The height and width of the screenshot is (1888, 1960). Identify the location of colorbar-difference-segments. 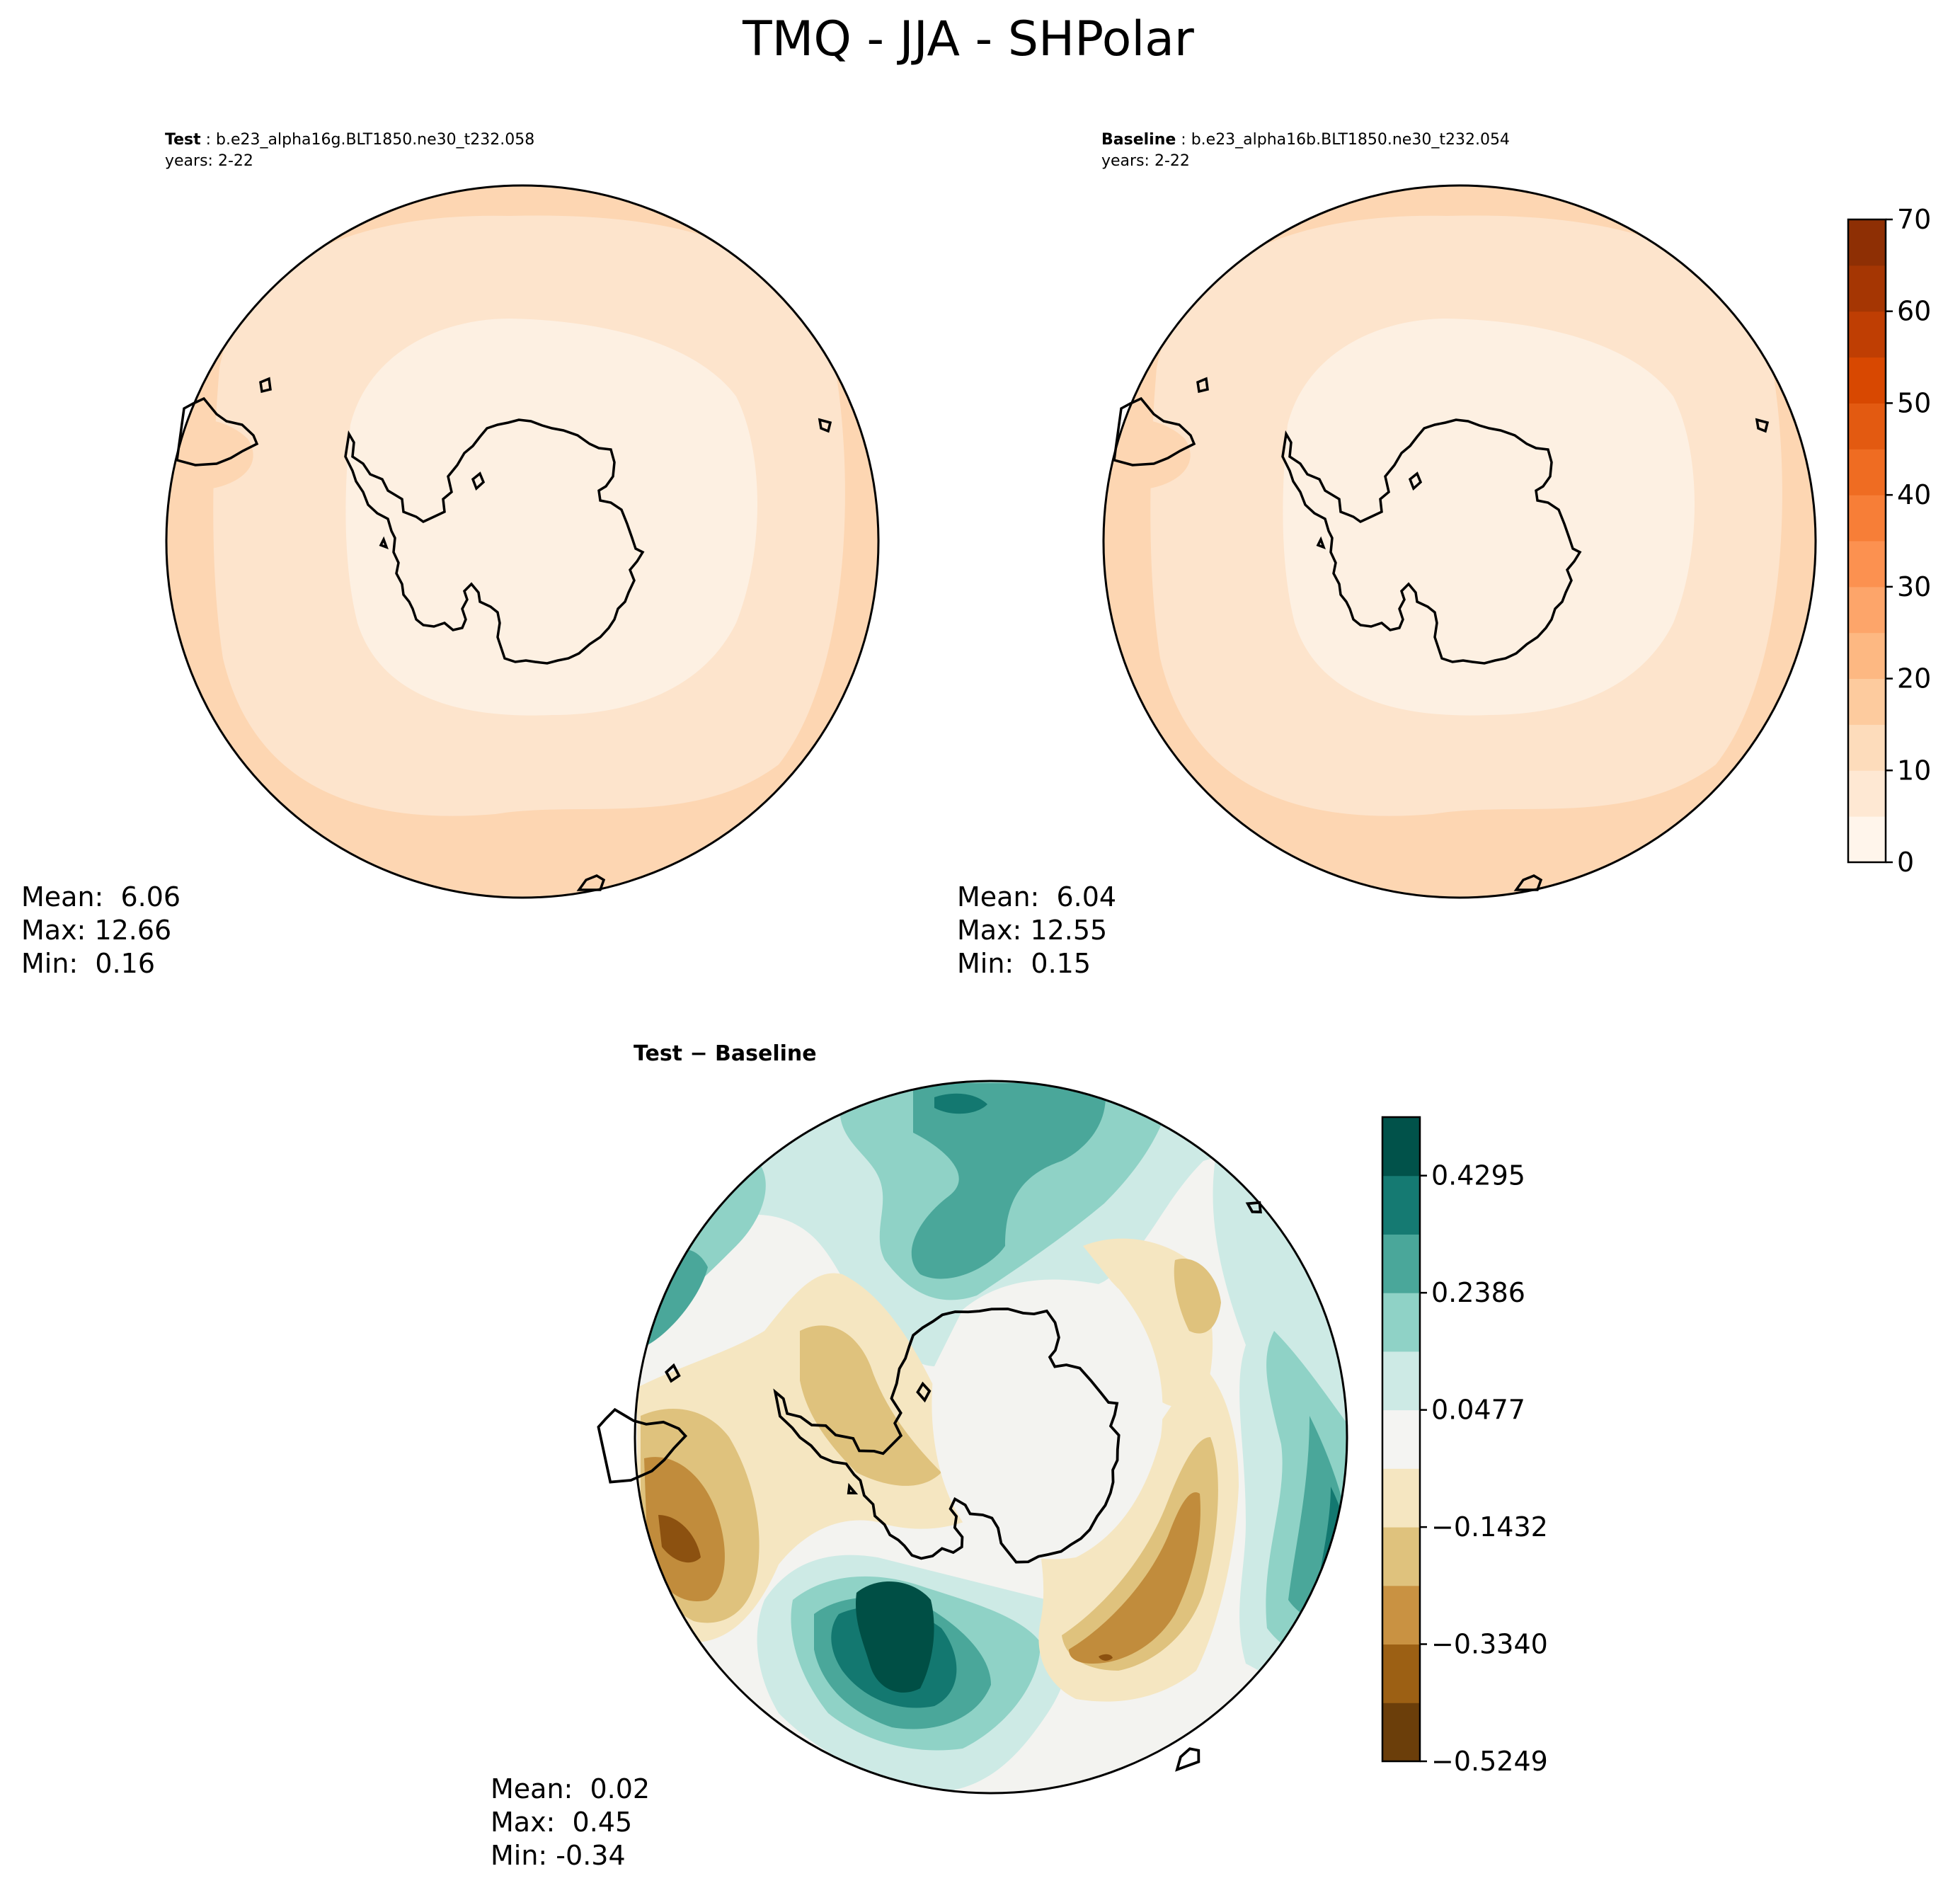
(1401, 1440).